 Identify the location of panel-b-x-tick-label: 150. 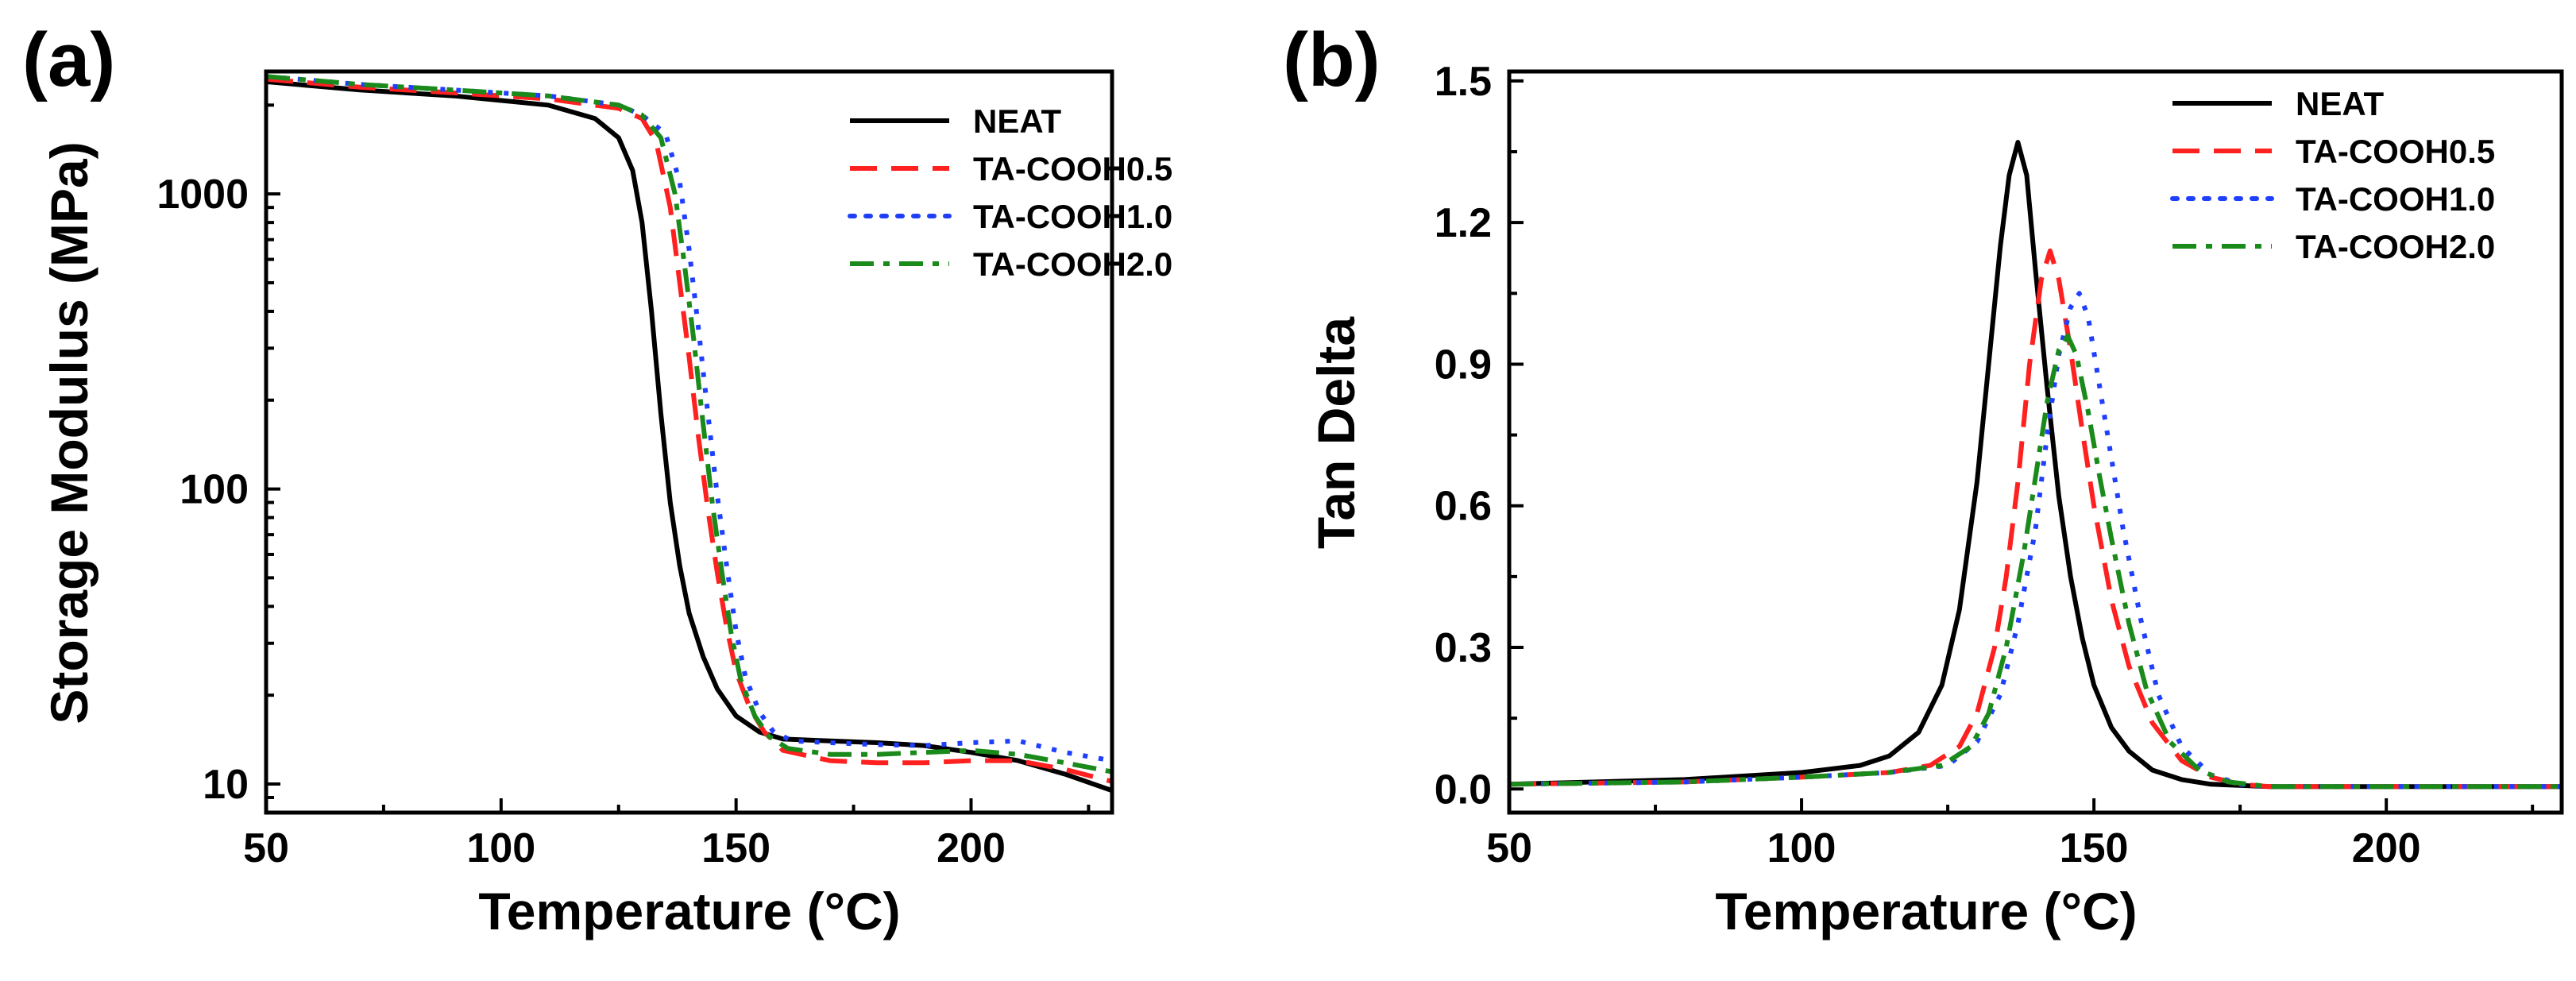
(2094, 848).